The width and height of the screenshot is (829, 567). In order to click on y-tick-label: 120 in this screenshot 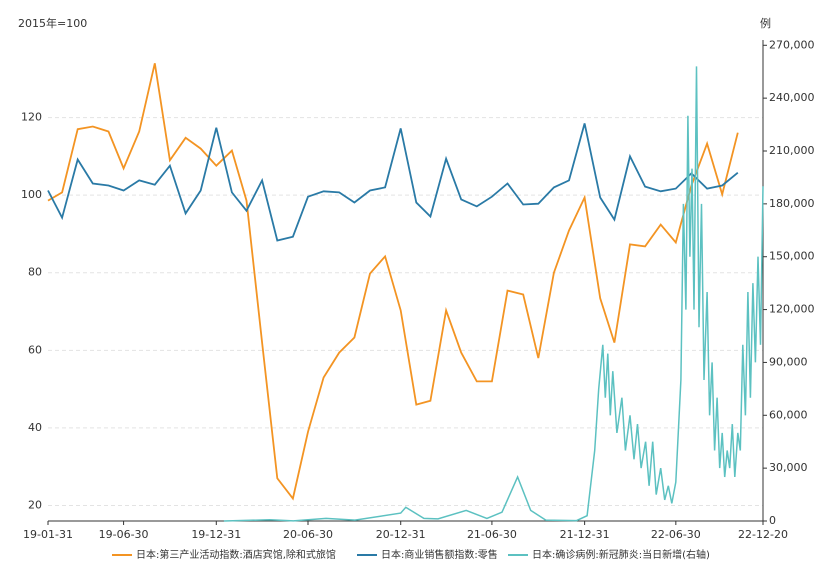, I will do `click(31, 117)`.